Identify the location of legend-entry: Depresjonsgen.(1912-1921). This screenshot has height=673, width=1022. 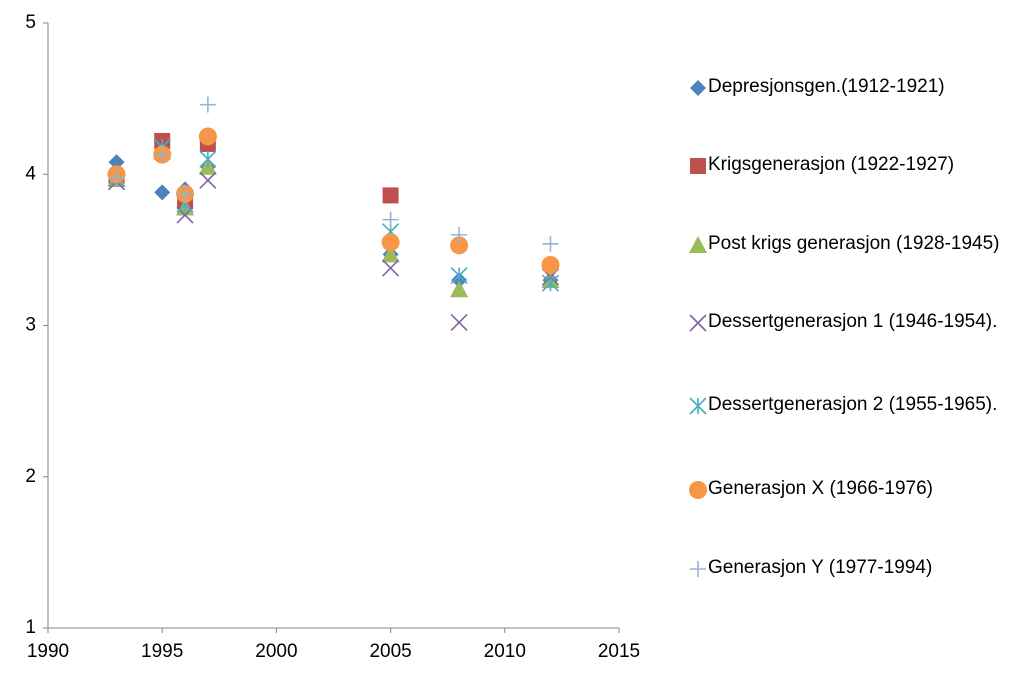
(853, 87).